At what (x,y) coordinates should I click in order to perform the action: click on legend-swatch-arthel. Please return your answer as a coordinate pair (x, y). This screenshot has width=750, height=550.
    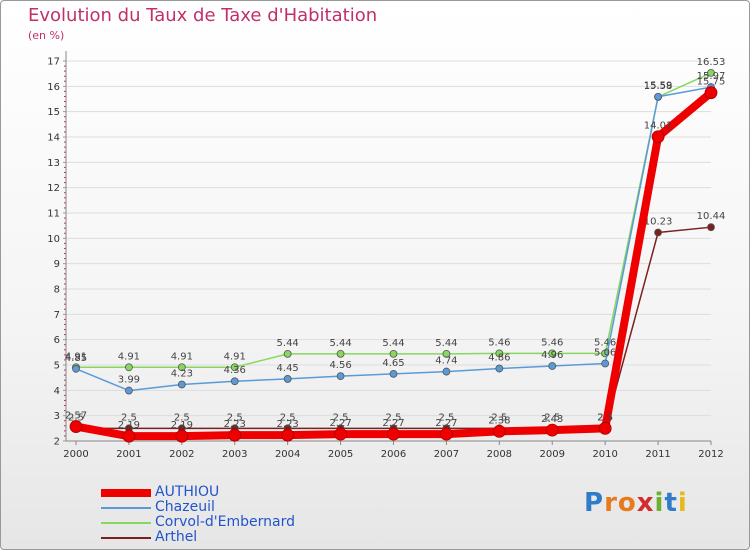
    Looking at the image, I should click on (126, 537).